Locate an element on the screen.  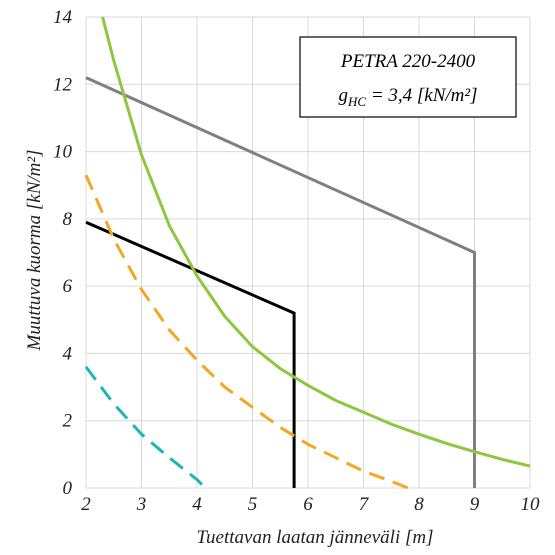
y-axis-title: Muuttuva kuorma [kN/m²] is located at coordinates (34, 251).